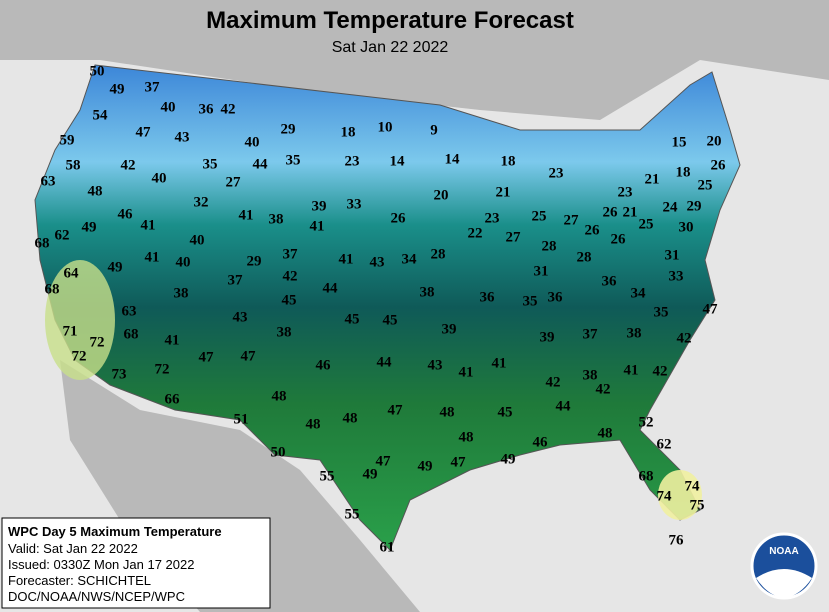  Describe the element at coordinates (783, 551) in the screenshot. I see `logo-text: NOAA` at that location.